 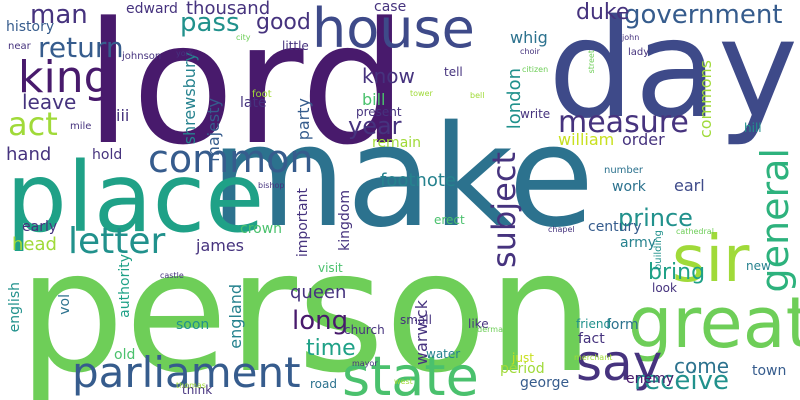 What do you see at coordinates (561, 229) in the screenshot?
I see `word-chapel: chapel` at bounding box center [561, 229].